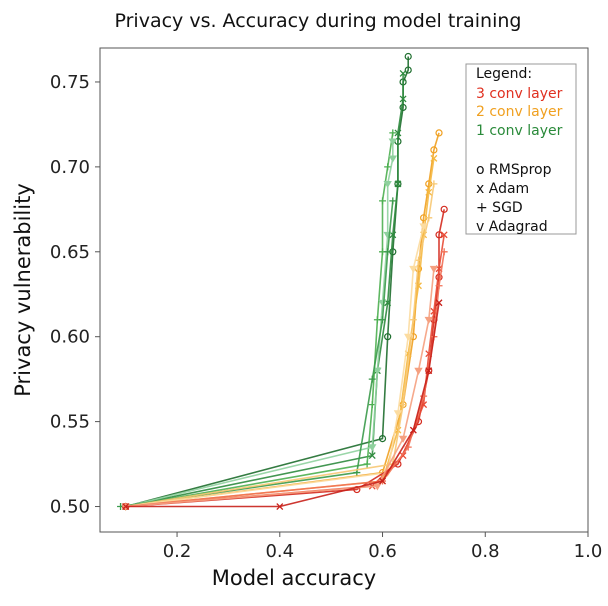 The width and height of the screenshot is (608, 606). Describe the element at coordinates (502, 189) in the screenshot. I see `legend-optimizer-adam: x Adam` at that location.